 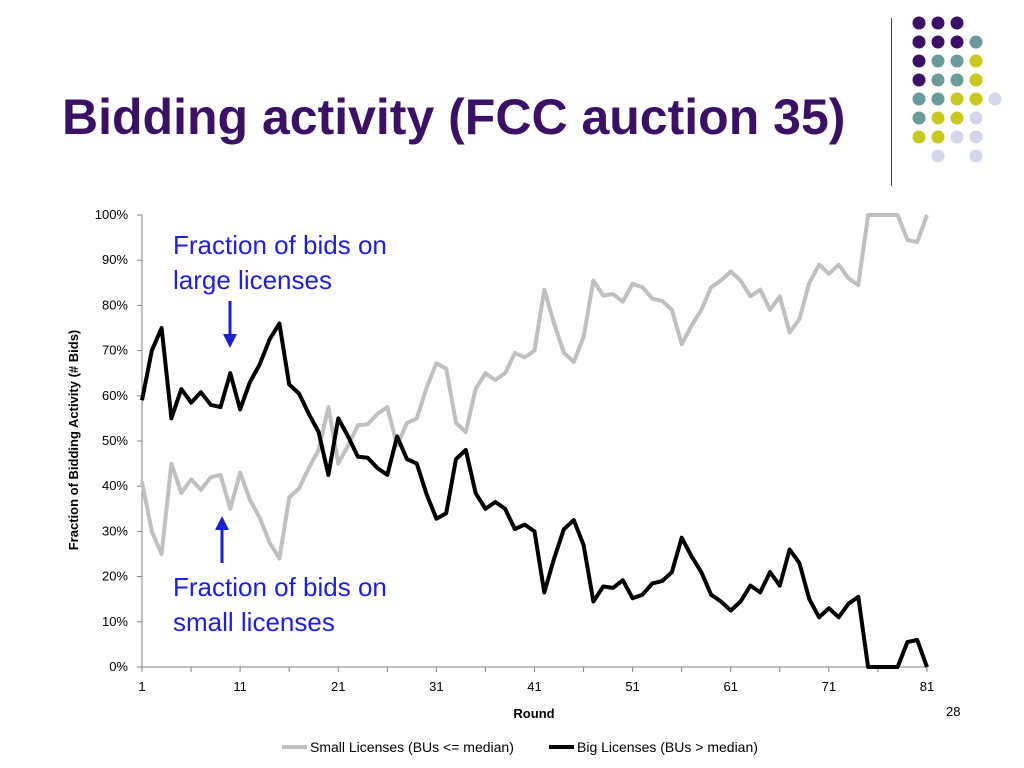 What do you see at coordinates (115, 621) in the screenshot?
I see `y-tick-label: 10%` at bounding box center [115, 621].